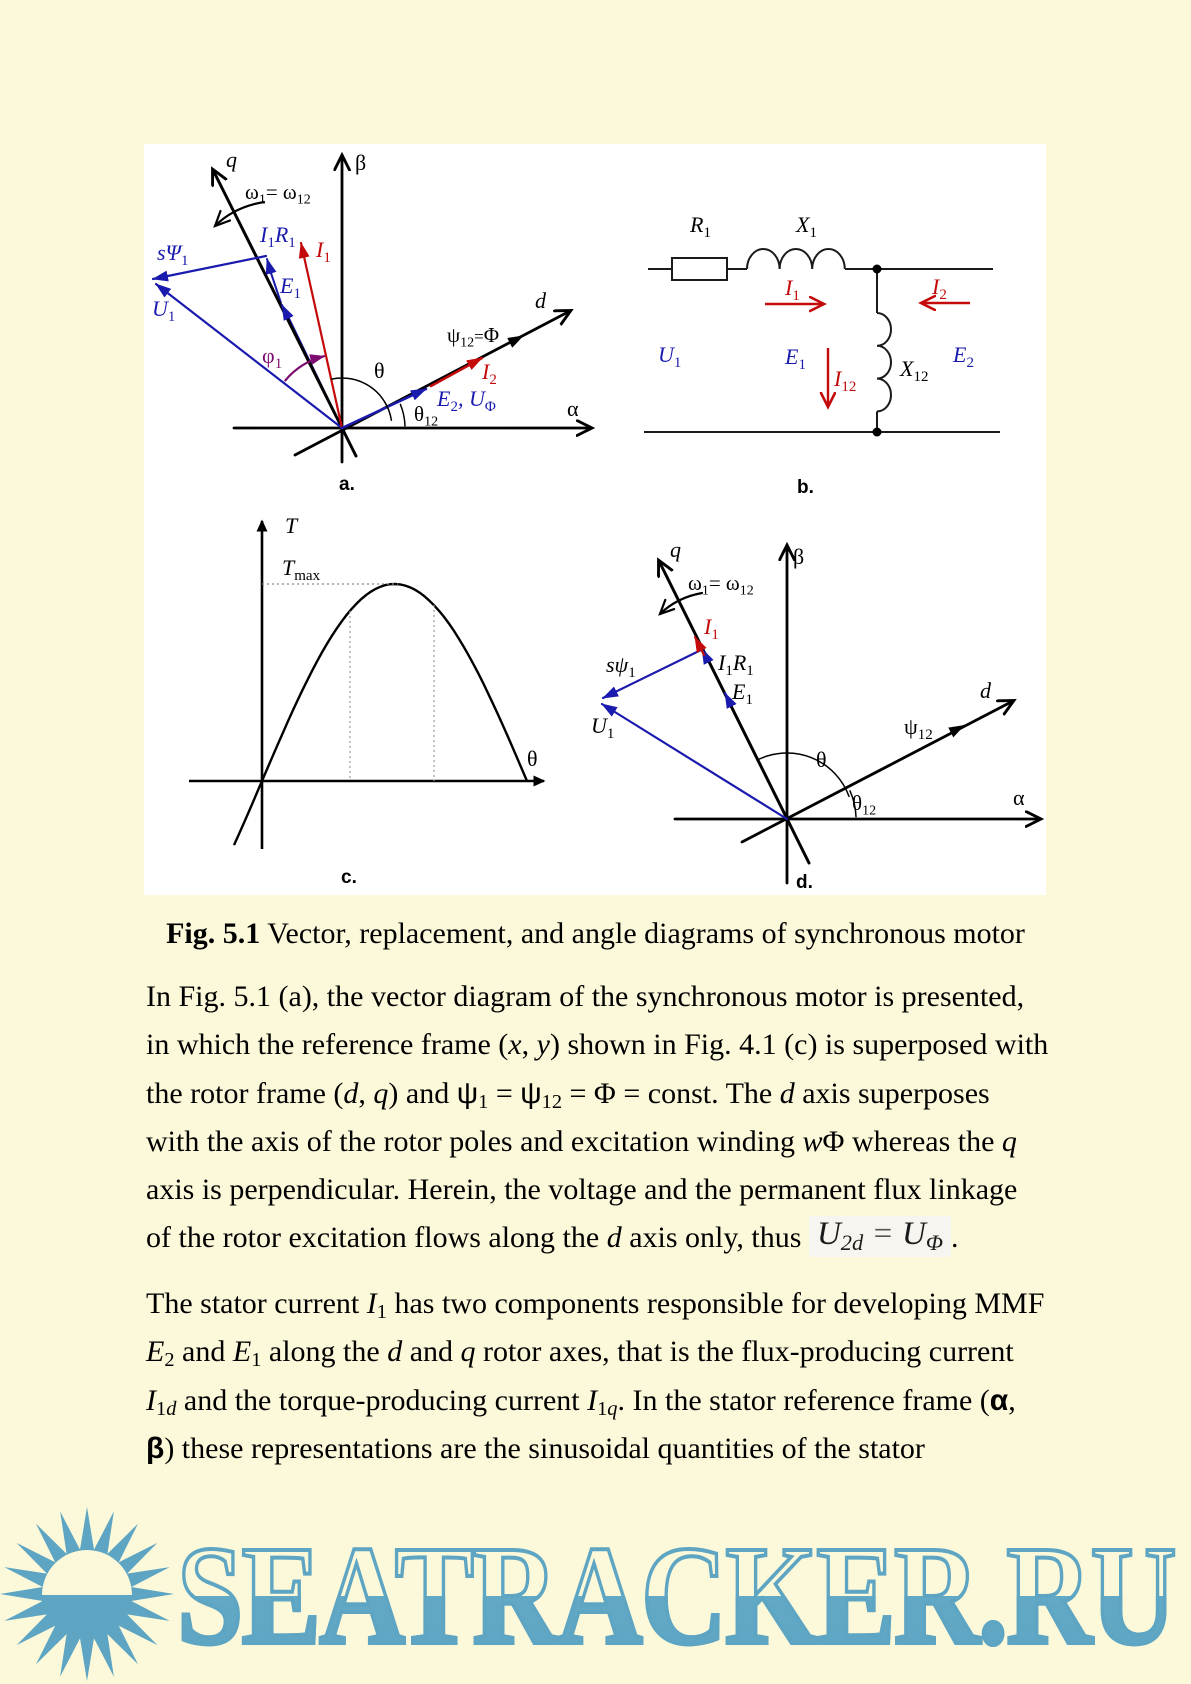 This screenshot has height=1684, width=1191. I want to click on svg-text: sΨ1, so click(173, 254).